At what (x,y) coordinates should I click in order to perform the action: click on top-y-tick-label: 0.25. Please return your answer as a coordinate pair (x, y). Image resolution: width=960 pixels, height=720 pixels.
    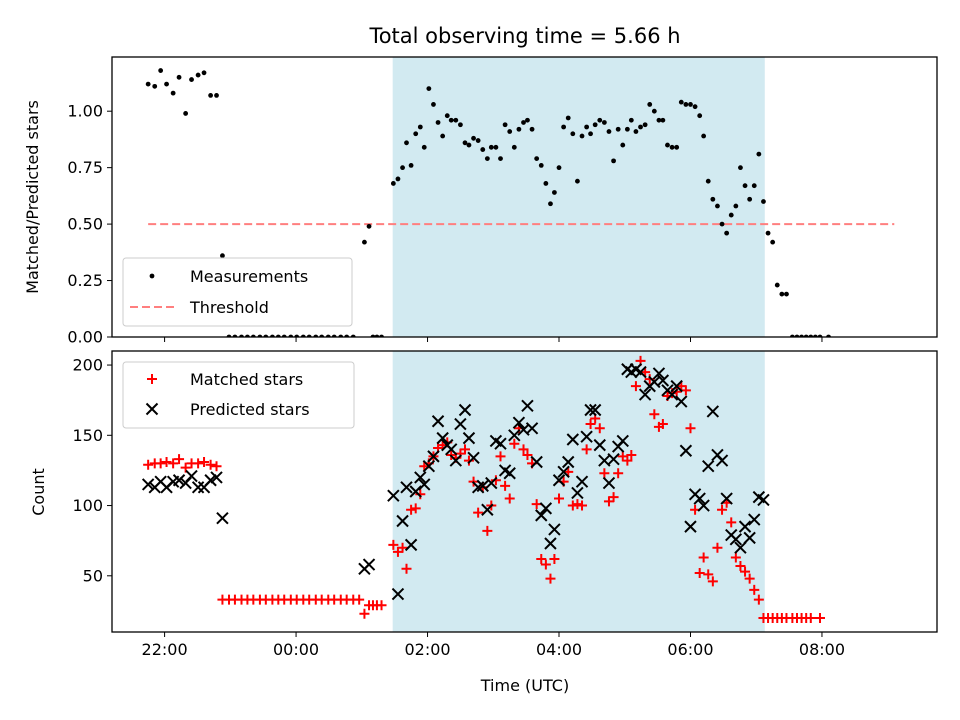
    Looking at the image, I should click on (85, 280).